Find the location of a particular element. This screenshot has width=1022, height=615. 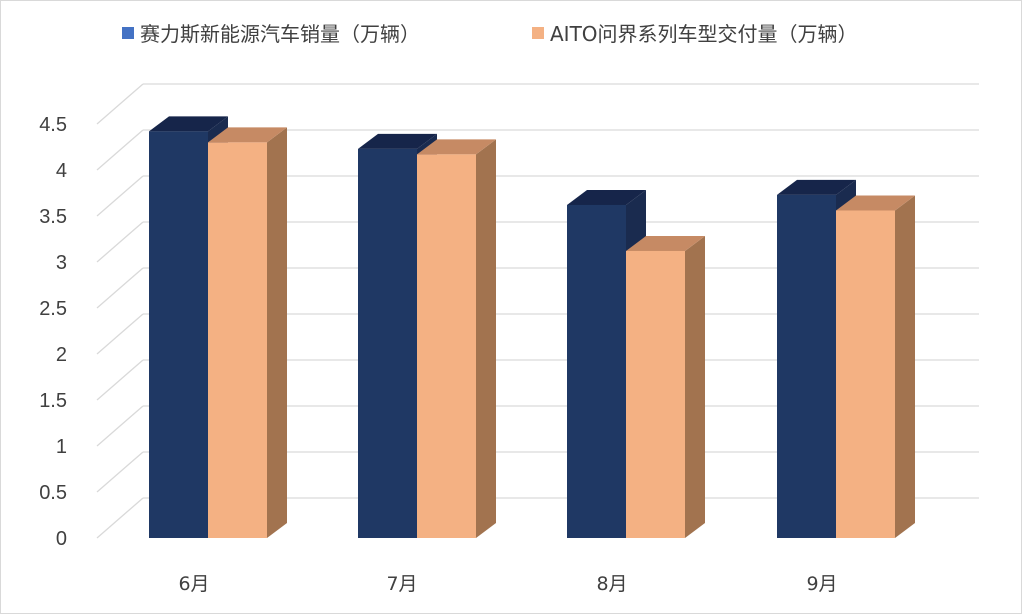

y-tick-label: 4.5 is located at coordinates (53, 125).